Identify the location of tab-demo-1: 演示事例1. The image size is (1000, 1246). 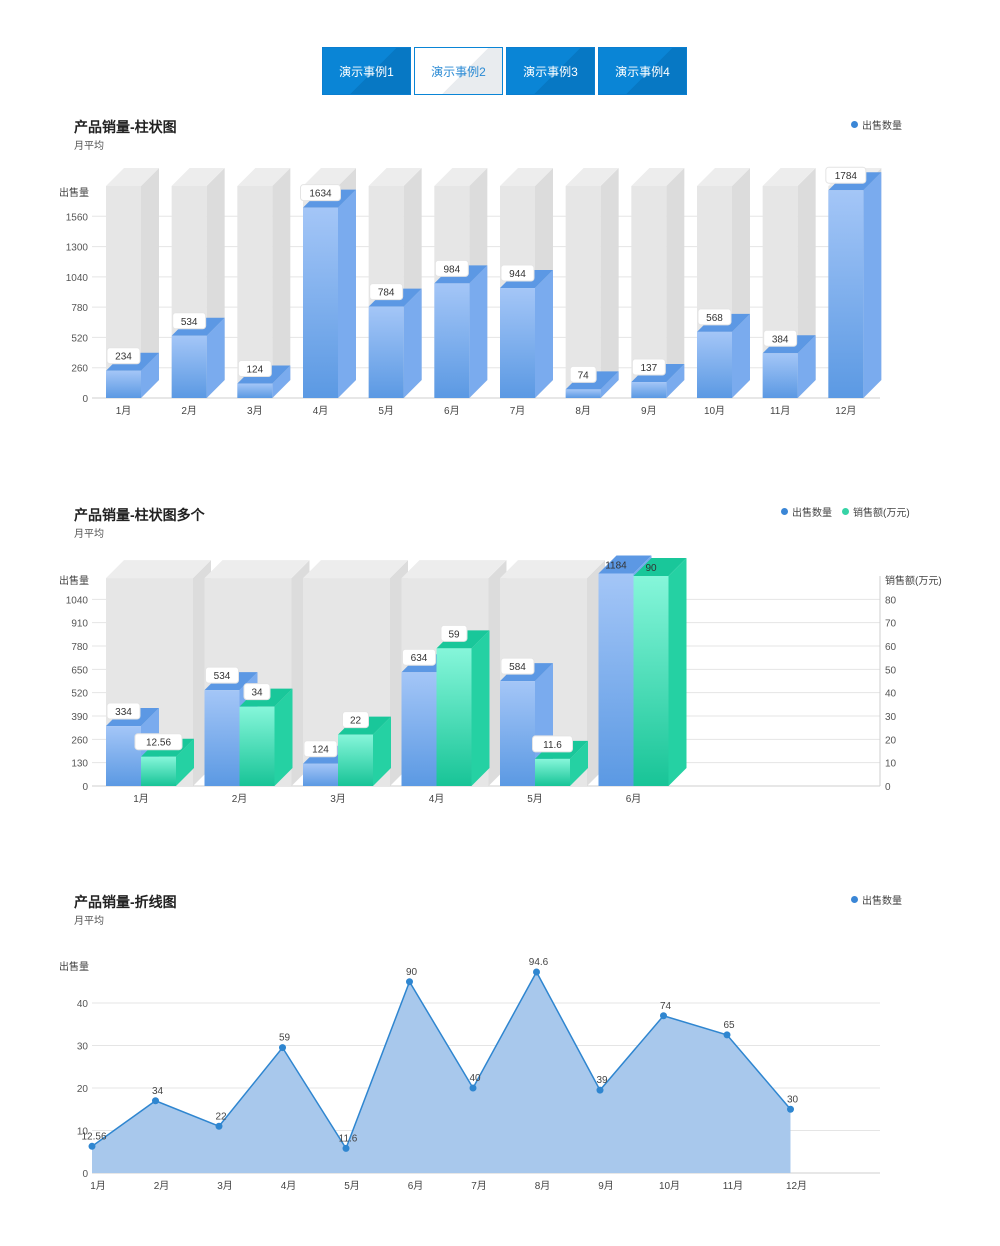
(366, 71).